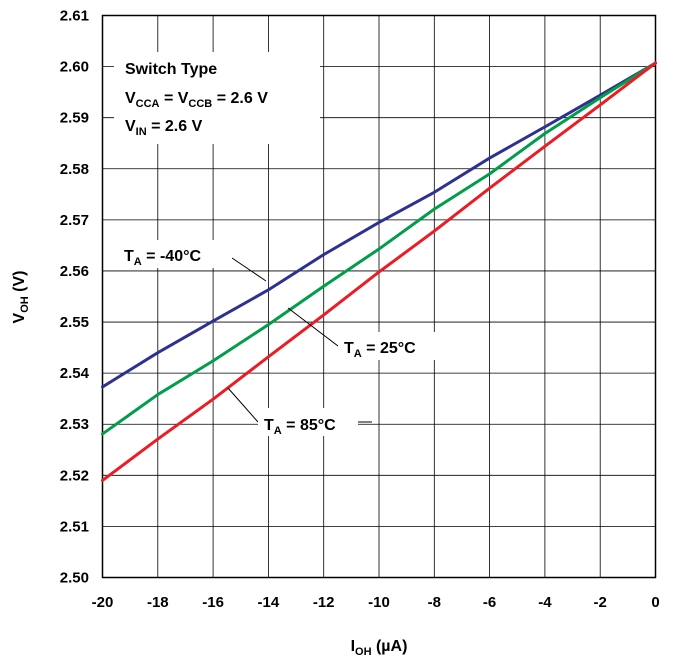 The image size is (674, 660). What do you see at coordinates (74, 67) in the screenshot?
I see `y-tick-label: 2.60` at bounding box center [74, 67].